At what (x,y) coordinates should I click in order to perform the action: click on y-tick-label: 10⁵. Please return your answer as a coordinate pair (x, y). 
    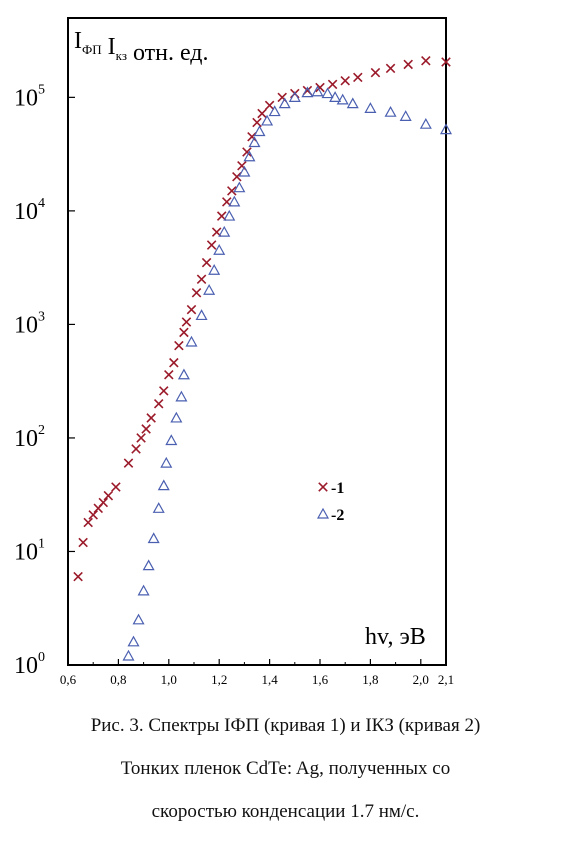
    Looking at the image, I should click on (29, 96).